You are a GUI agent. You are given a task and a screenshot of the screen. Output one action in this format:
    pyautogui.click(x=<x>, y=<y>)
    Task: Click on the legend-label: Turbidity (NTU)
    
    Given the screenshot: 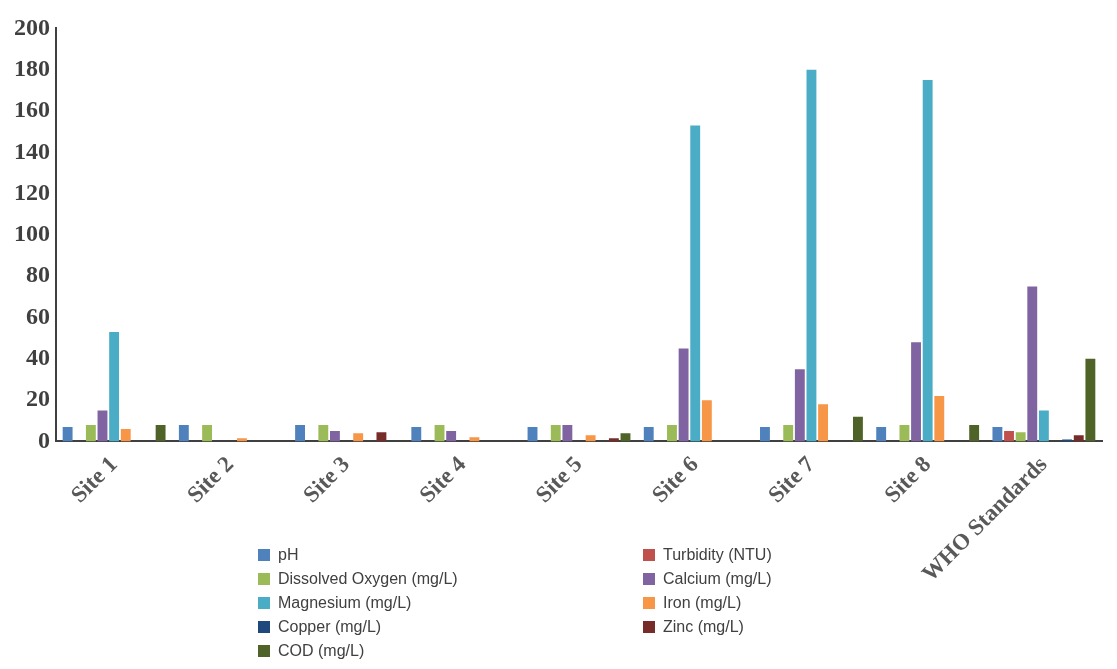 What is the action you would take?
    pyautogui.click(x=717, y=555)
    